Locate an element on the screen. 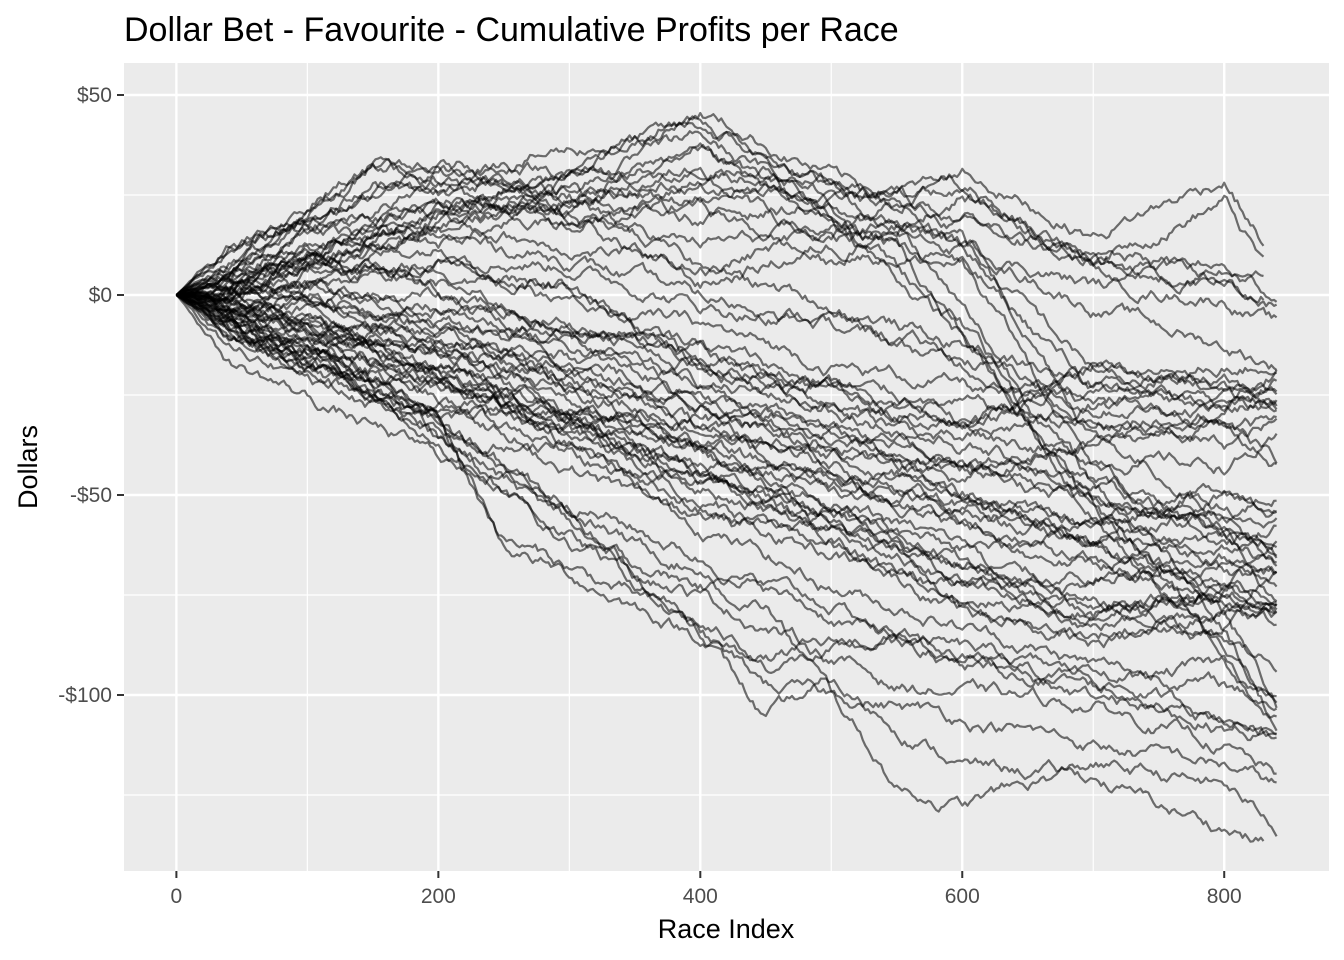 This screenshot has width=1344, height=960. x-tick-label: 600 is located at coordinates (962, 896).